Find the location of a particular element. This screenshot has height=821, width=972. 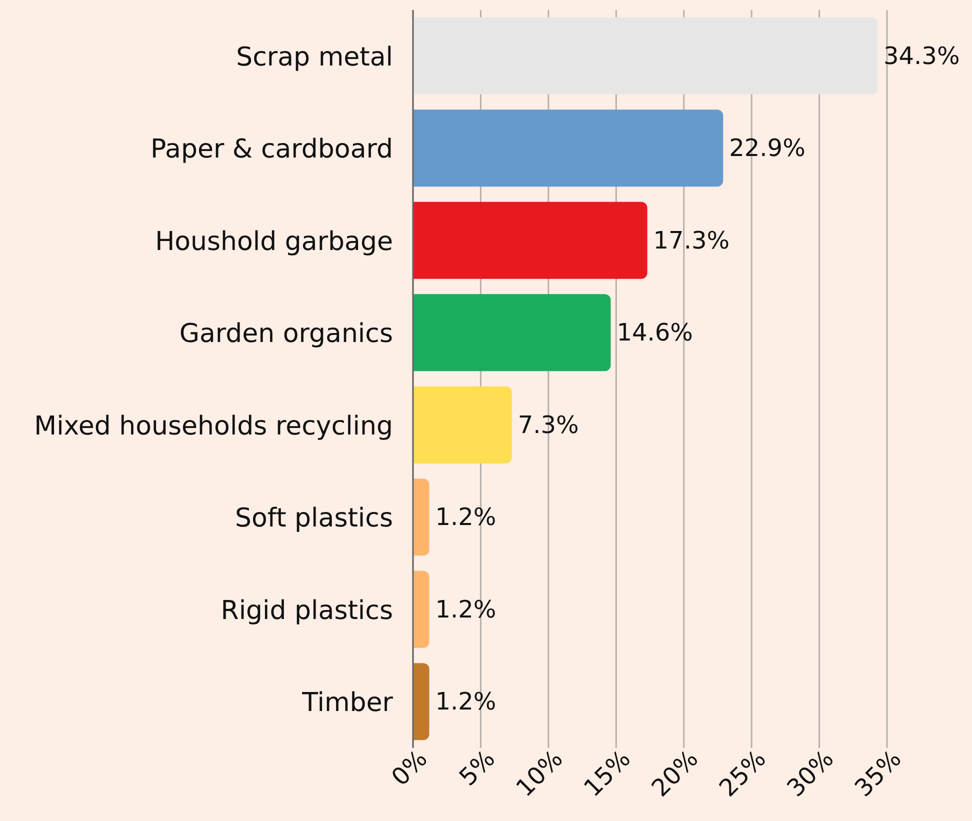

y-tick-label: Timber is located at coordinates (347, 703).